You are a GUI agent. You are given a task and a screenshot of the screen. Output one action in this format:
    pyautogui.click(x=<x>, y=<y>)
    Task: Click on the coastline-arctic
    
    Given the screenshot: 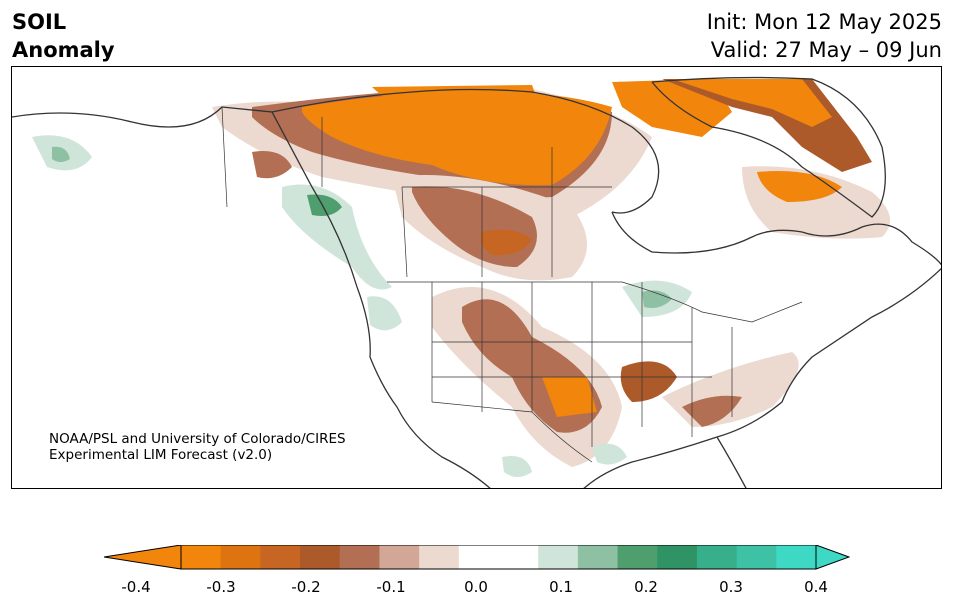 What is the action you would take?
    pyautogui.click(x=465, y=151)
    